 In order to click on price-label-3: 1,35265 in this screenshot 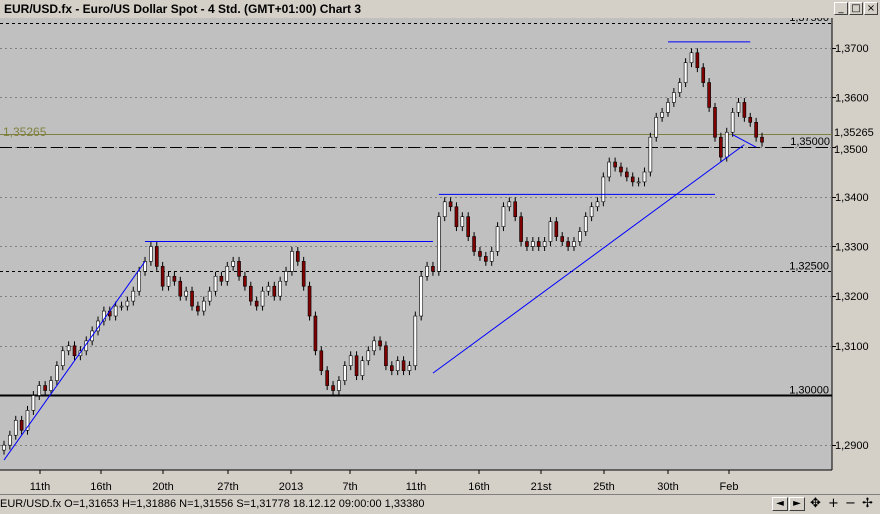, I will do `click(854, 133)`.